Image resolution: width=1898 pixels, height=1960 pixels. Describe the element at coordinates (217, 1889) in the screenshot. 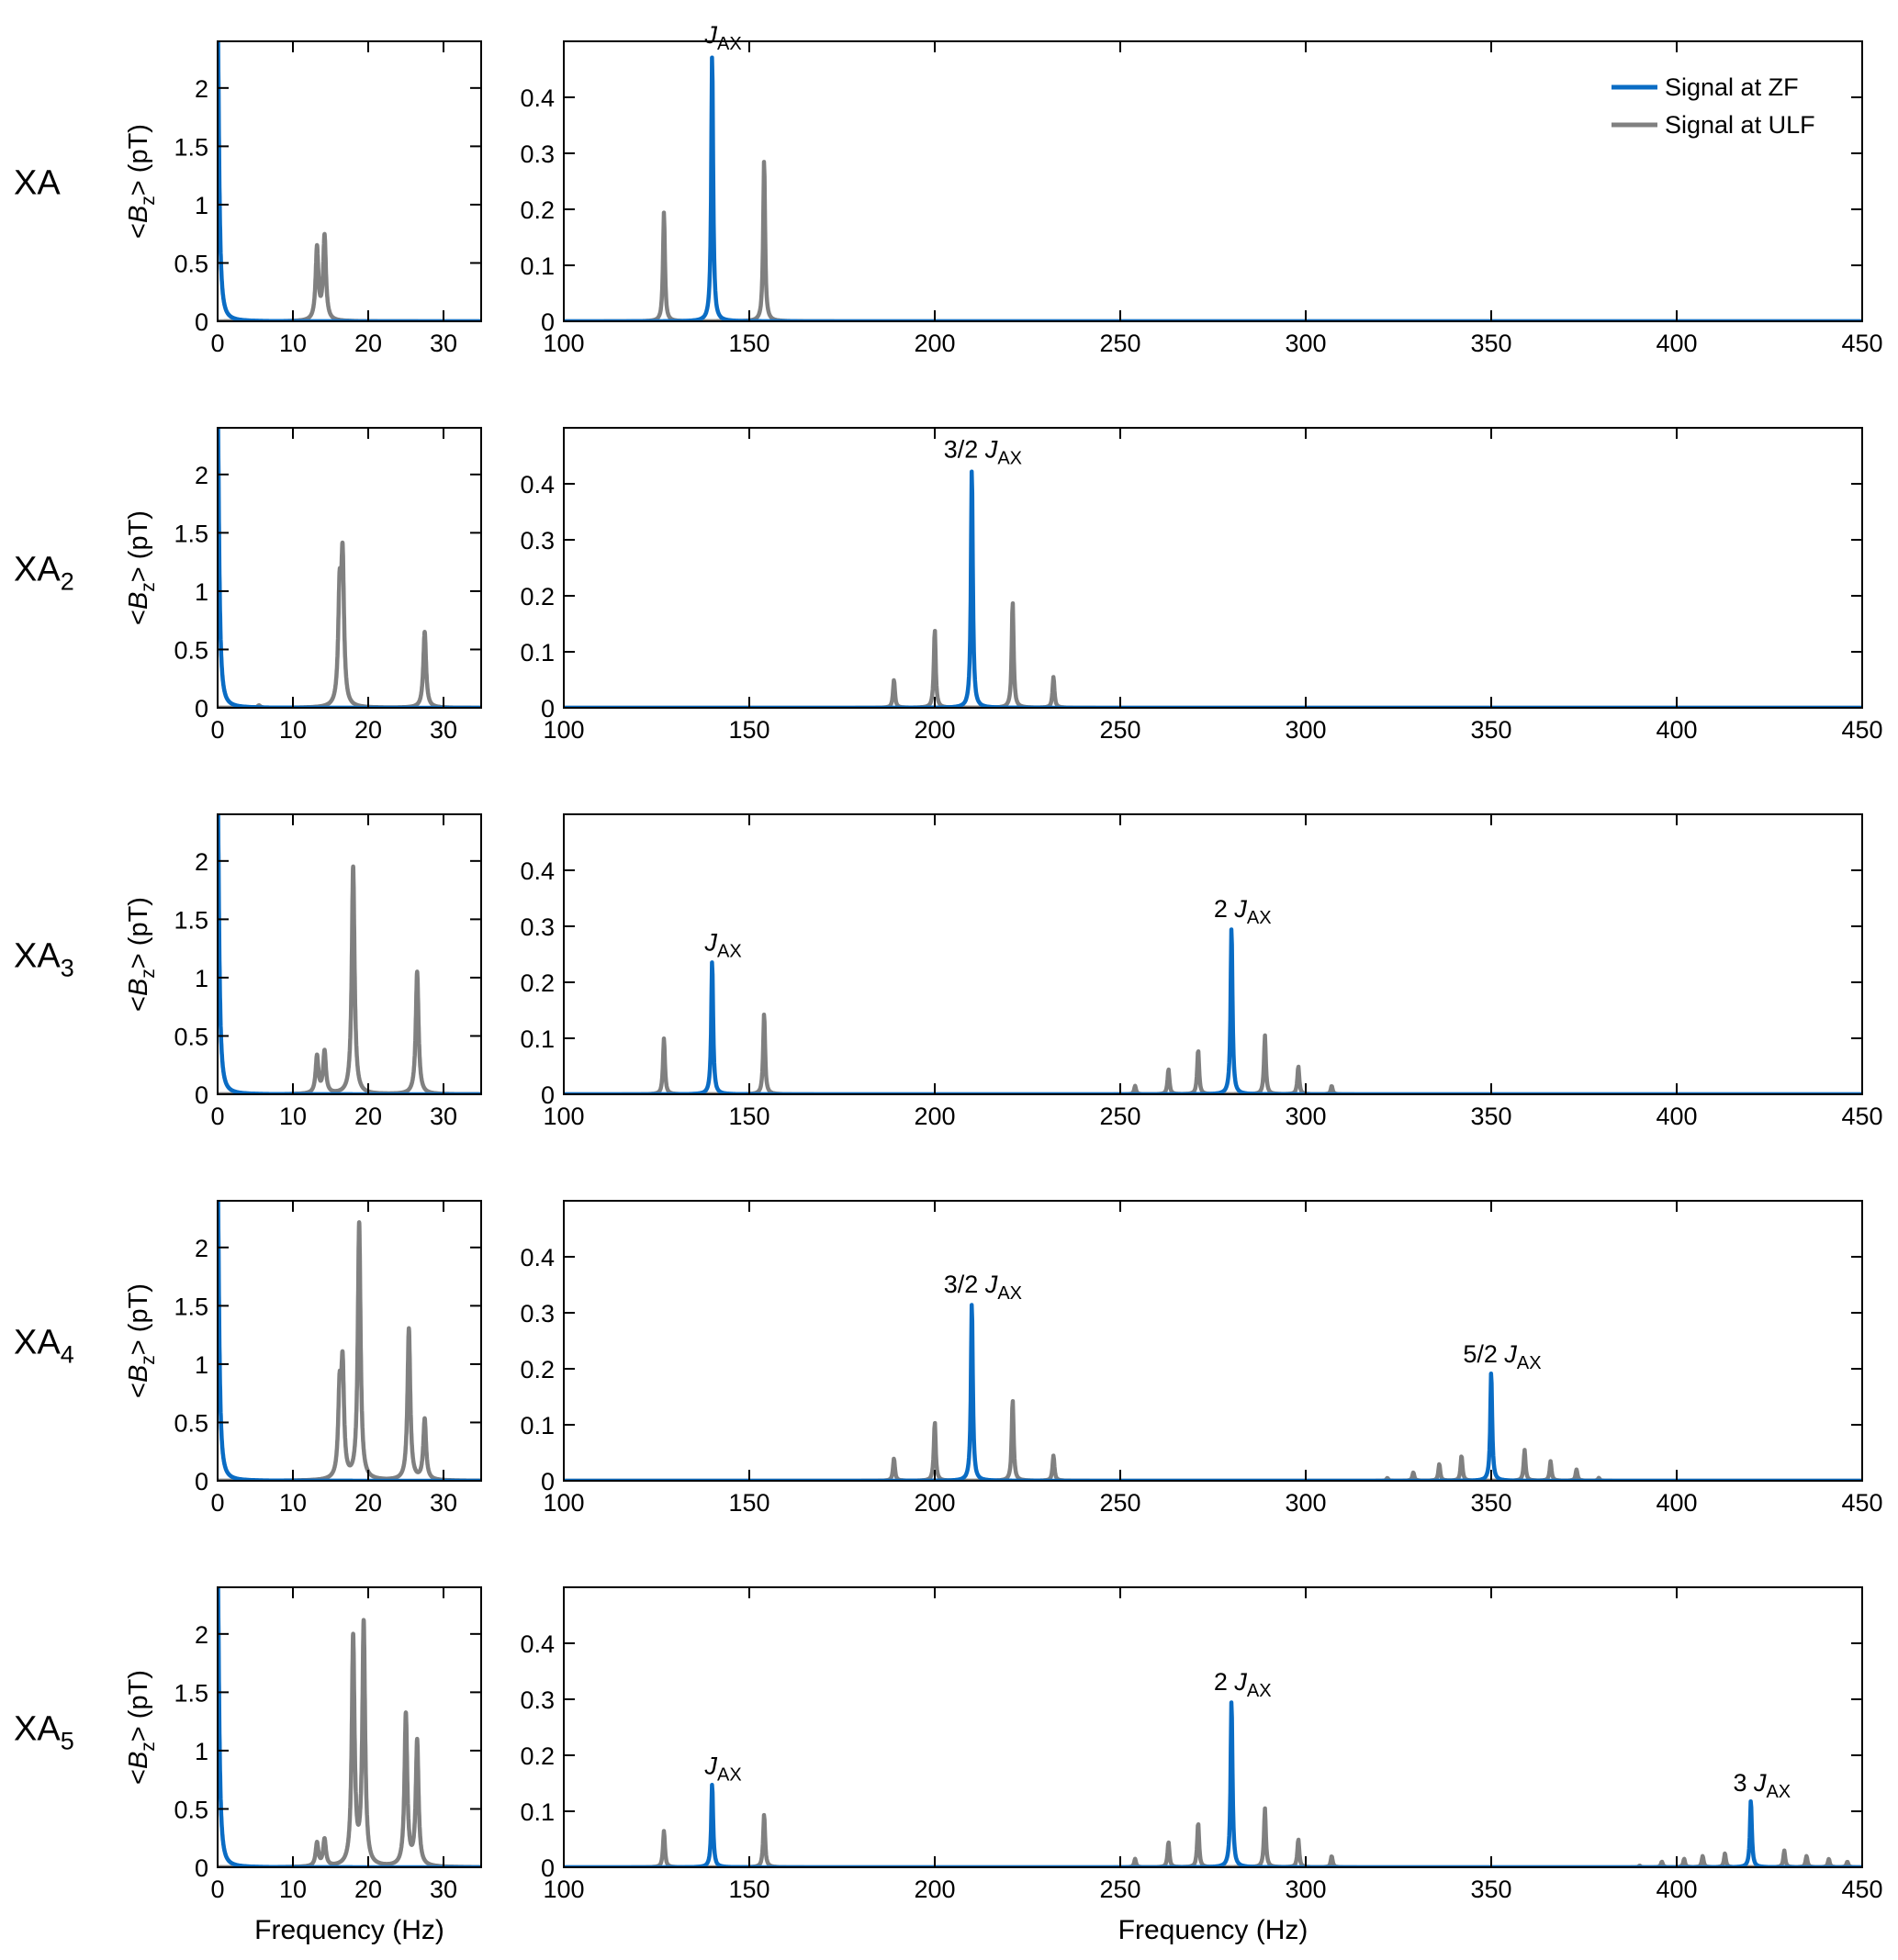

I see `x-tick-label: 0` at that location.